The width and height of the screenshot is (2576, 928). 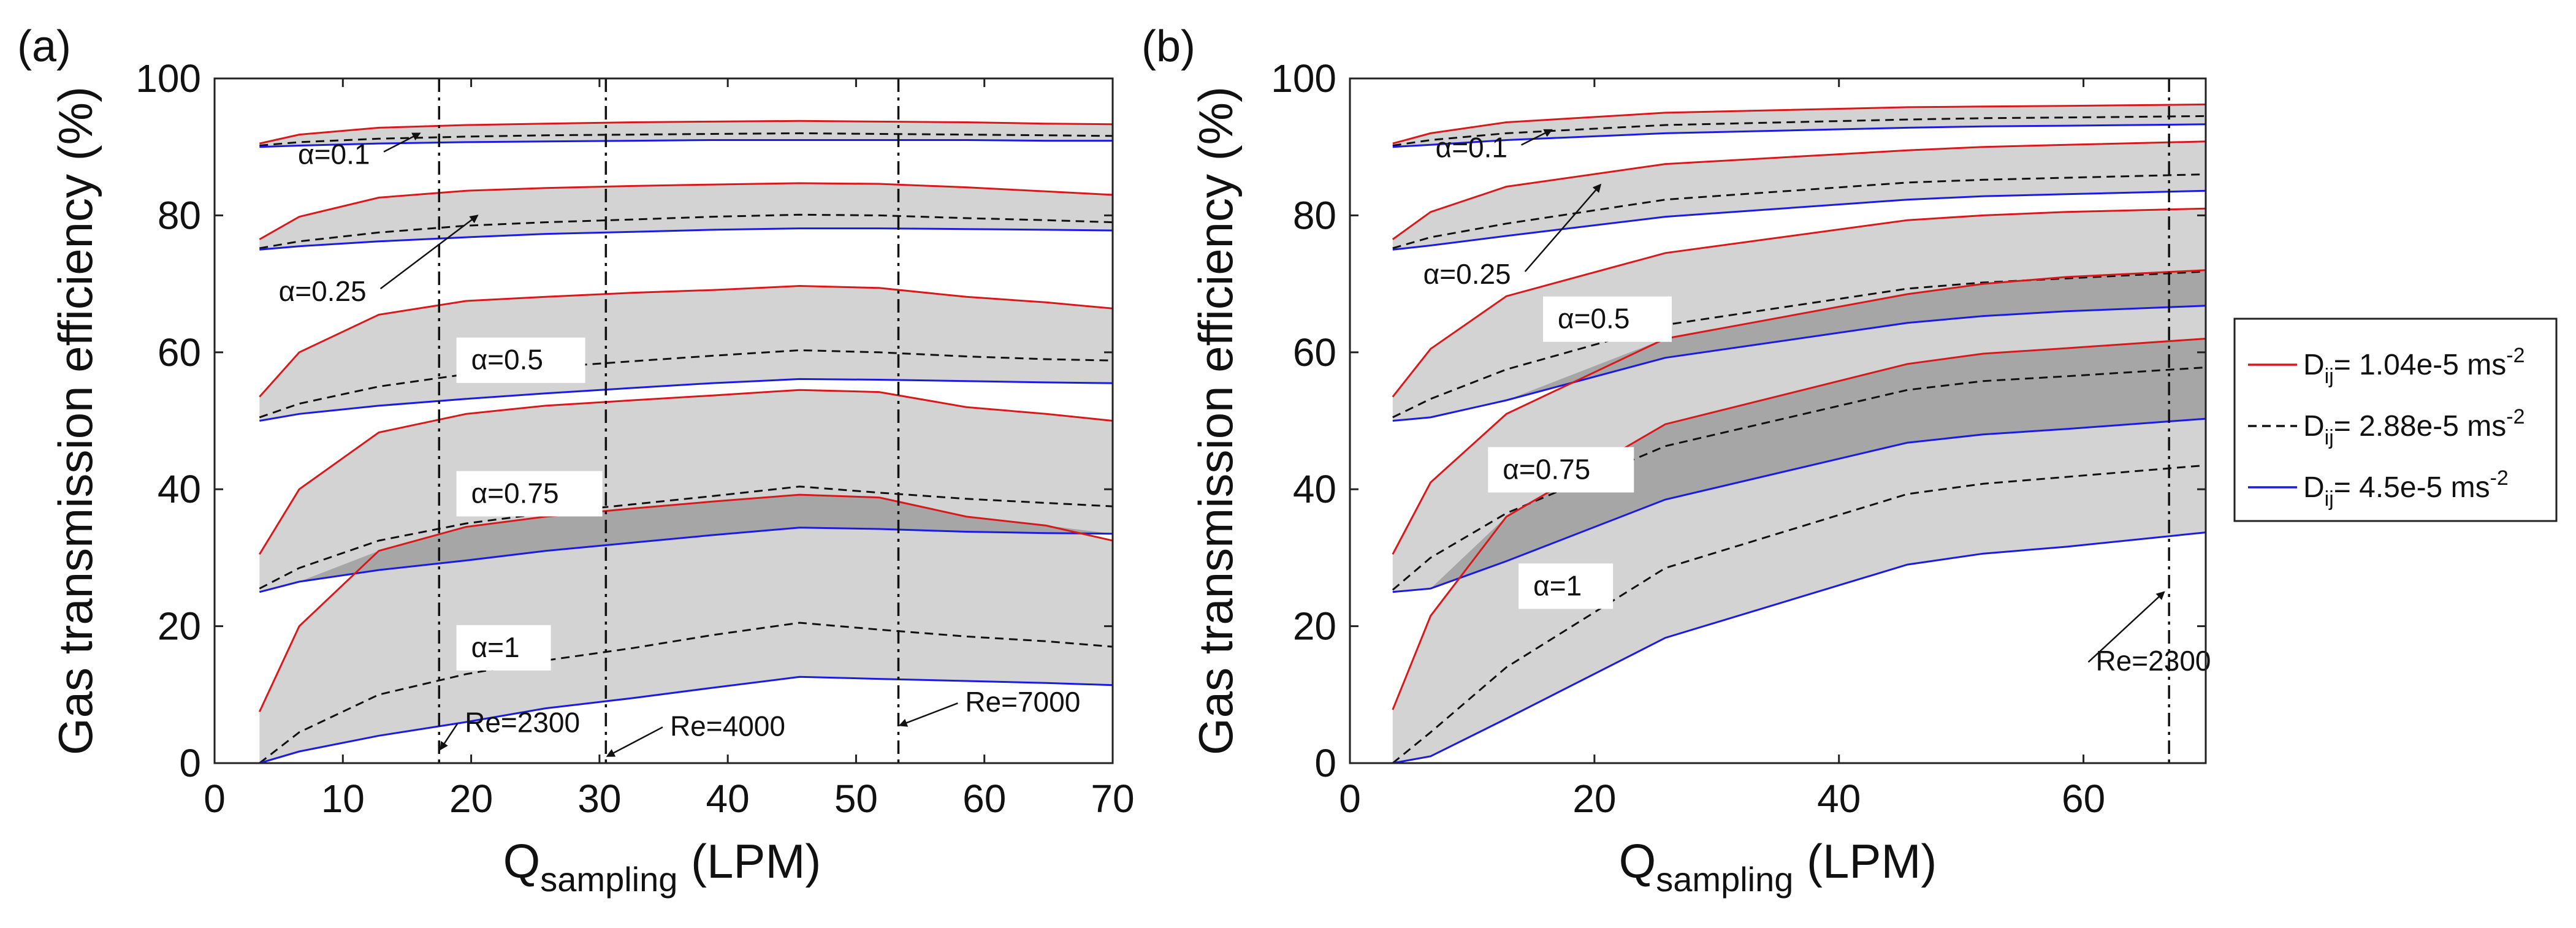 I want to click on x-tick-label-1: 10, so click(x=343, y=799).